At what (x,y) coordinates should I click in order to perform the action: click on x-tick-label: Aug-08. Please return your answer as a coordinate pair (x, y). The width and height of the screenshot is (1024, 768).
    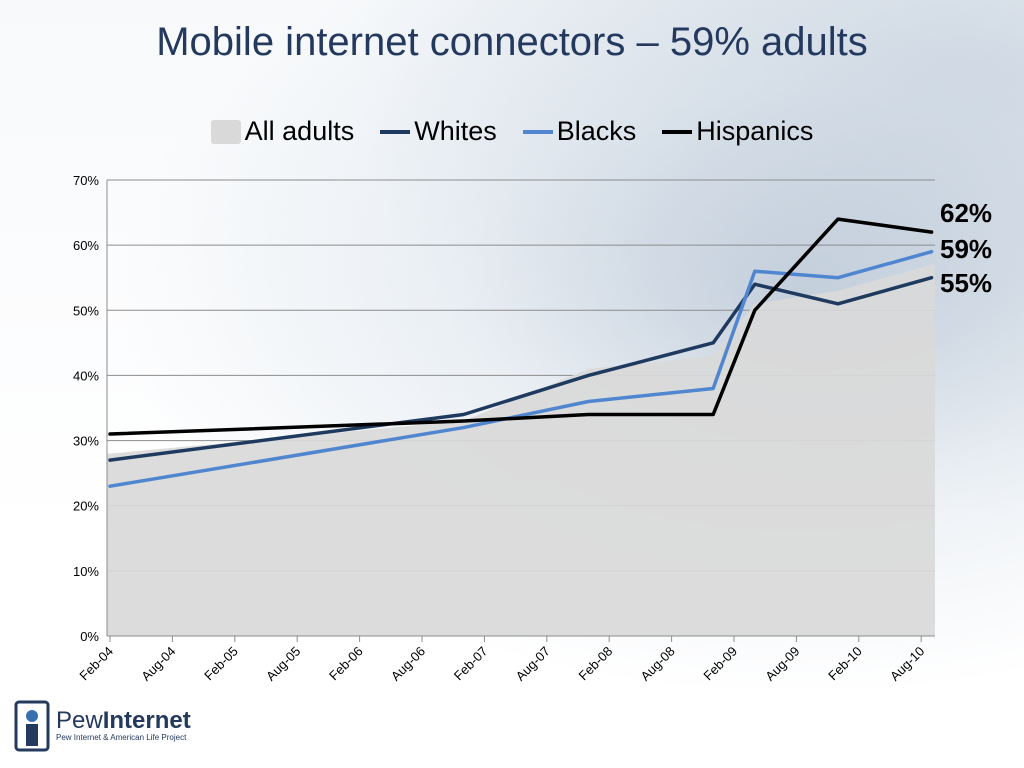
    Looking at the image, I should click on (657, 664).